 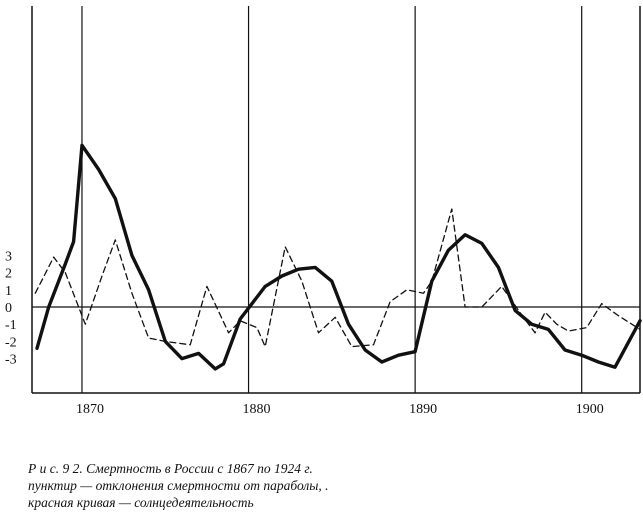 I want to click on y-tick-label--1: -1, so click(x=11, y=325).